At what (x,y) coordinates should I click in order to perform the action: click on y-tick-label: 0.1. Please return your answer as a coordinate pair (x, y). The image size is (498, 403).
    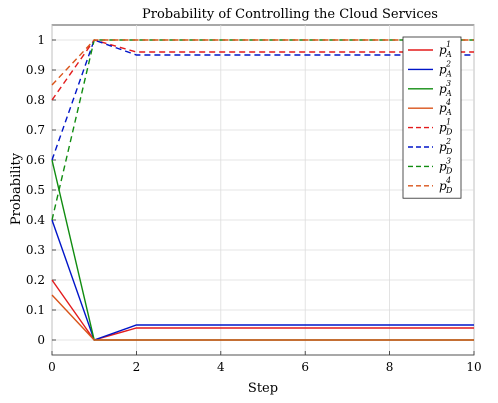
    Looking at the image, I should click on (35, 310).